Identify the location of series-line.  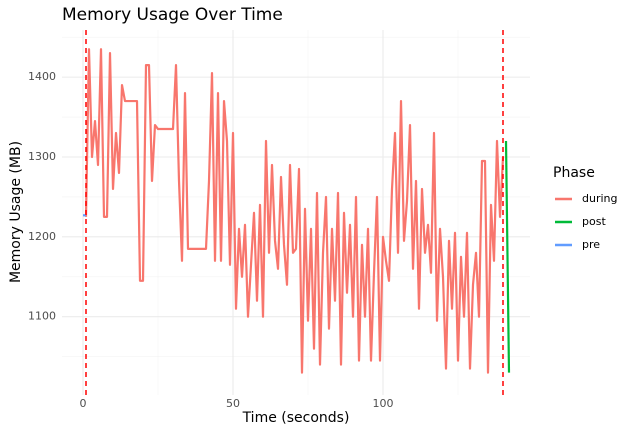
(507, 257).